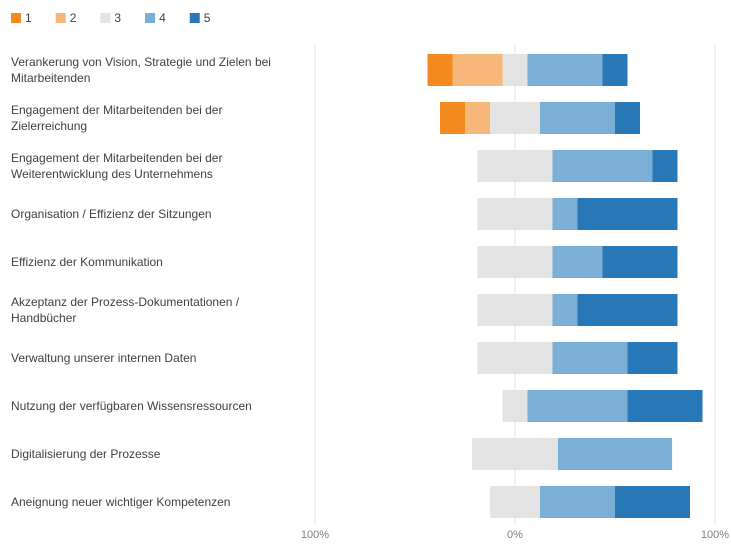 The image size is (731, 544). Describe the element at coordinates (111, 214) in the screenshot. I see `category-label: Organisation / Effizienz der Sitzungen` at that location.